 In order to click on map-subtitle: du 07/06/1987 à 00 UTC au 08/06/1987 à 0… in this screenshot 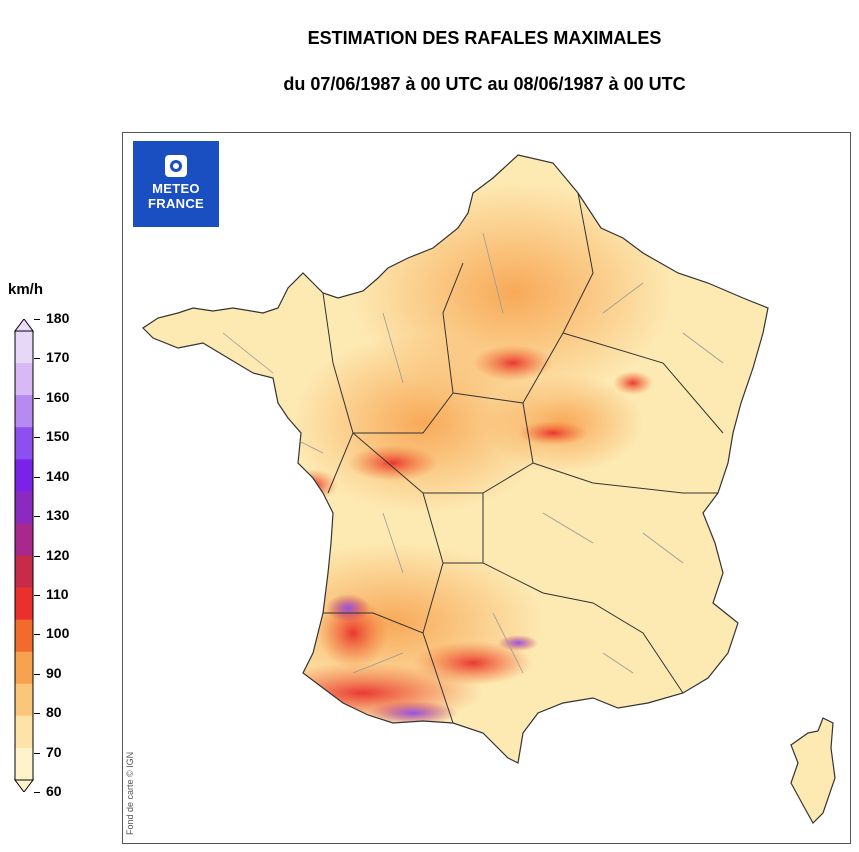, I will do `click(484, 84)`.